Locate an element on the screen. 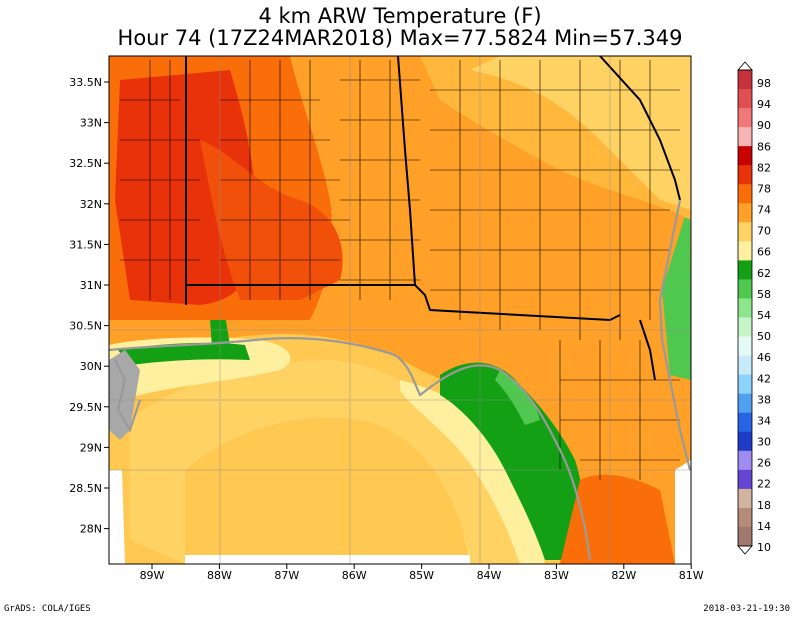  lat-label: 33N is located at coordinates (91, 123).